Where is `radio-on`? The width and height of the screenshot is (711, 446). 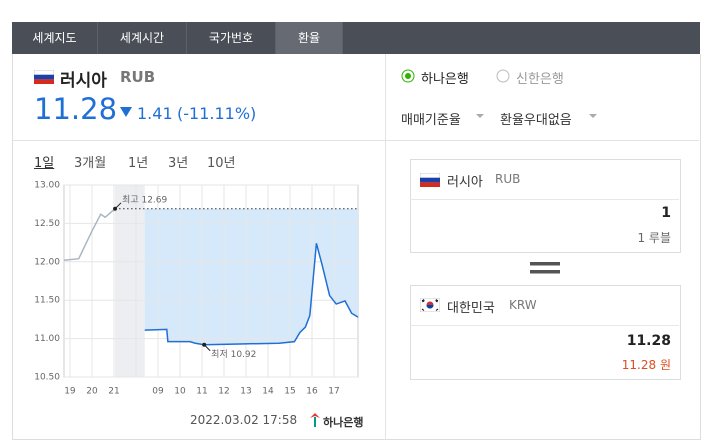 radio-on is located at coordinates (408, 76).